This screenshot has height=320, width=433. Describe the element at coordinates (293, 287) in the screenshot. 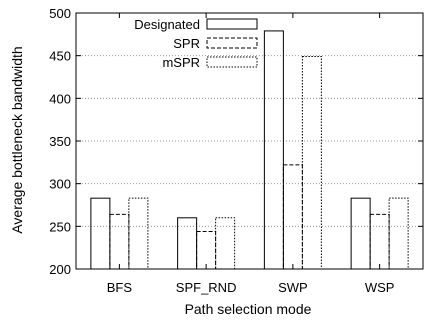

I see `x-tick-label: SWP` at that location.